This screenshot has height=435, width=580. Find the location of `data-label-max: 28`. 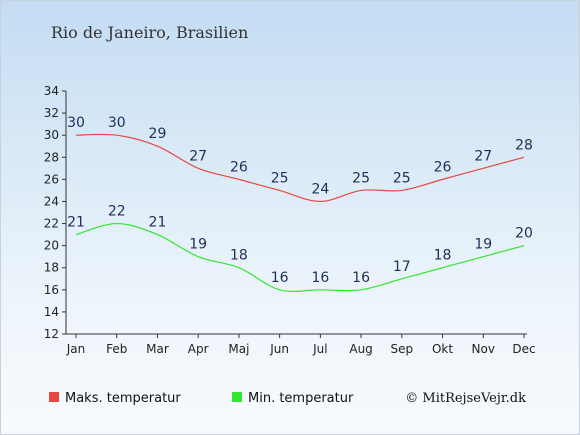

data-label-max: 28 is located at coordinates (524, 145).